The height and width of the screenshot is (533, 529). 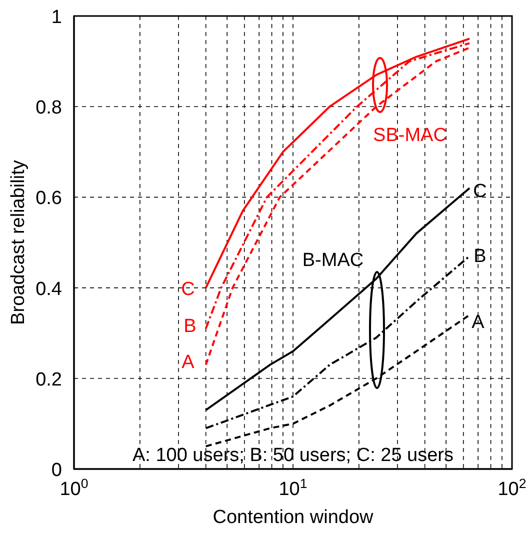 I want to click on annotation: A: 100 users; B: 50 users; C: 25 users, so click(x=293, y=455).